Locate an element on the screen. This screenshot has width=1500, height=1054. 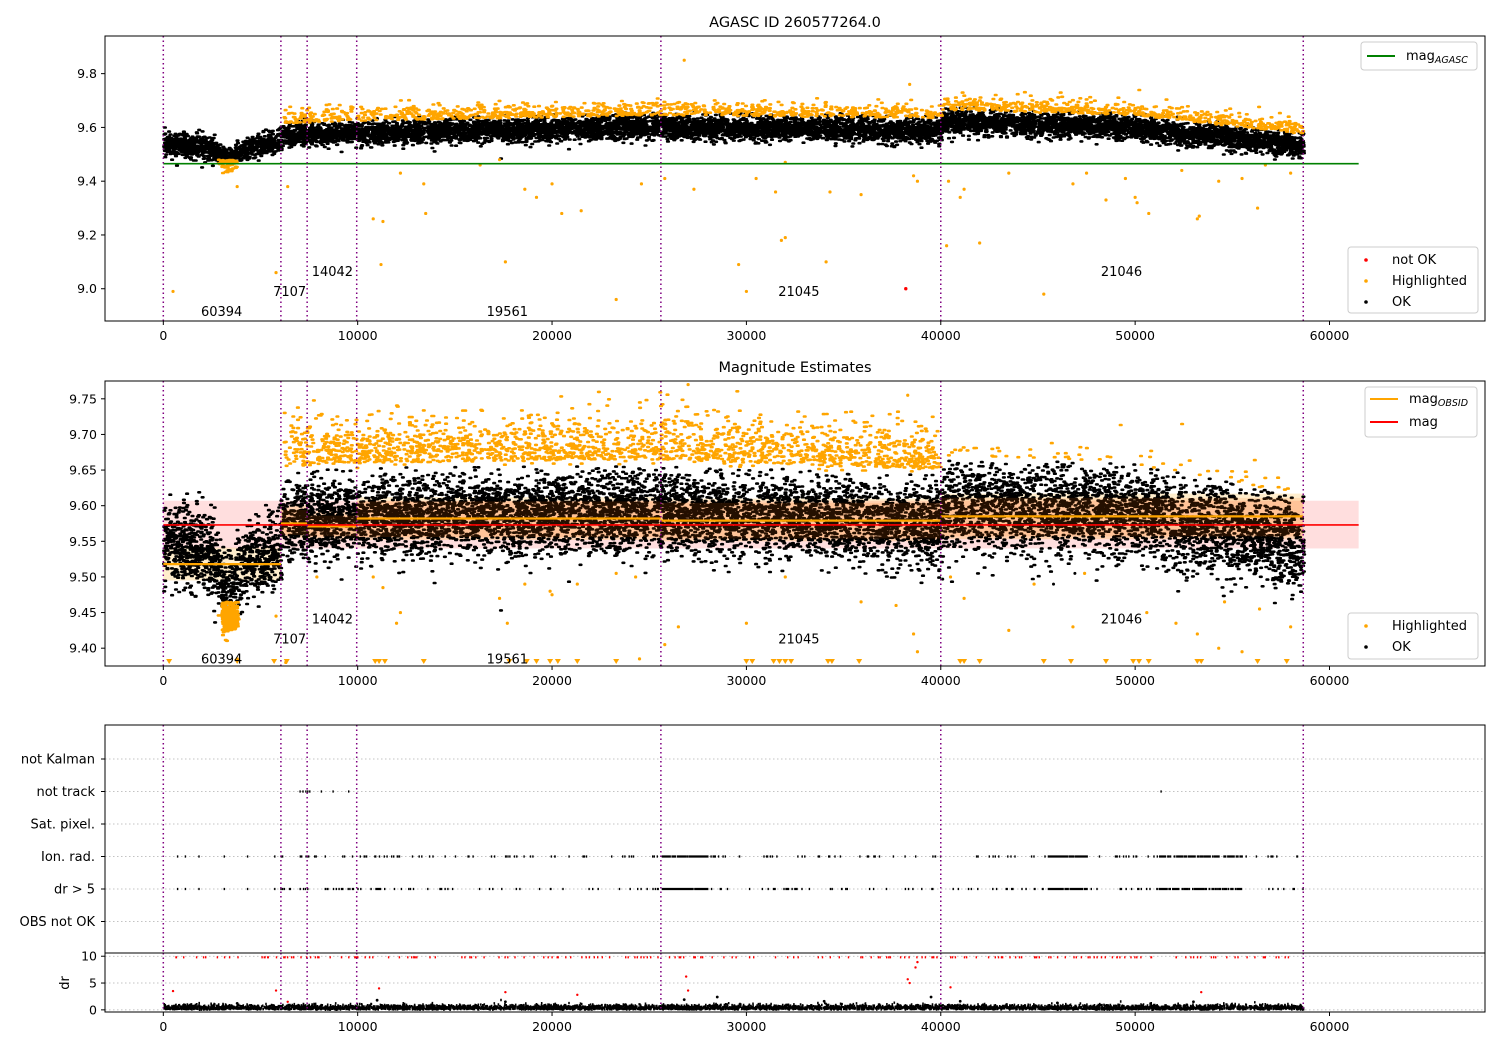
highlighted-points is located at coordinates (761, 131).